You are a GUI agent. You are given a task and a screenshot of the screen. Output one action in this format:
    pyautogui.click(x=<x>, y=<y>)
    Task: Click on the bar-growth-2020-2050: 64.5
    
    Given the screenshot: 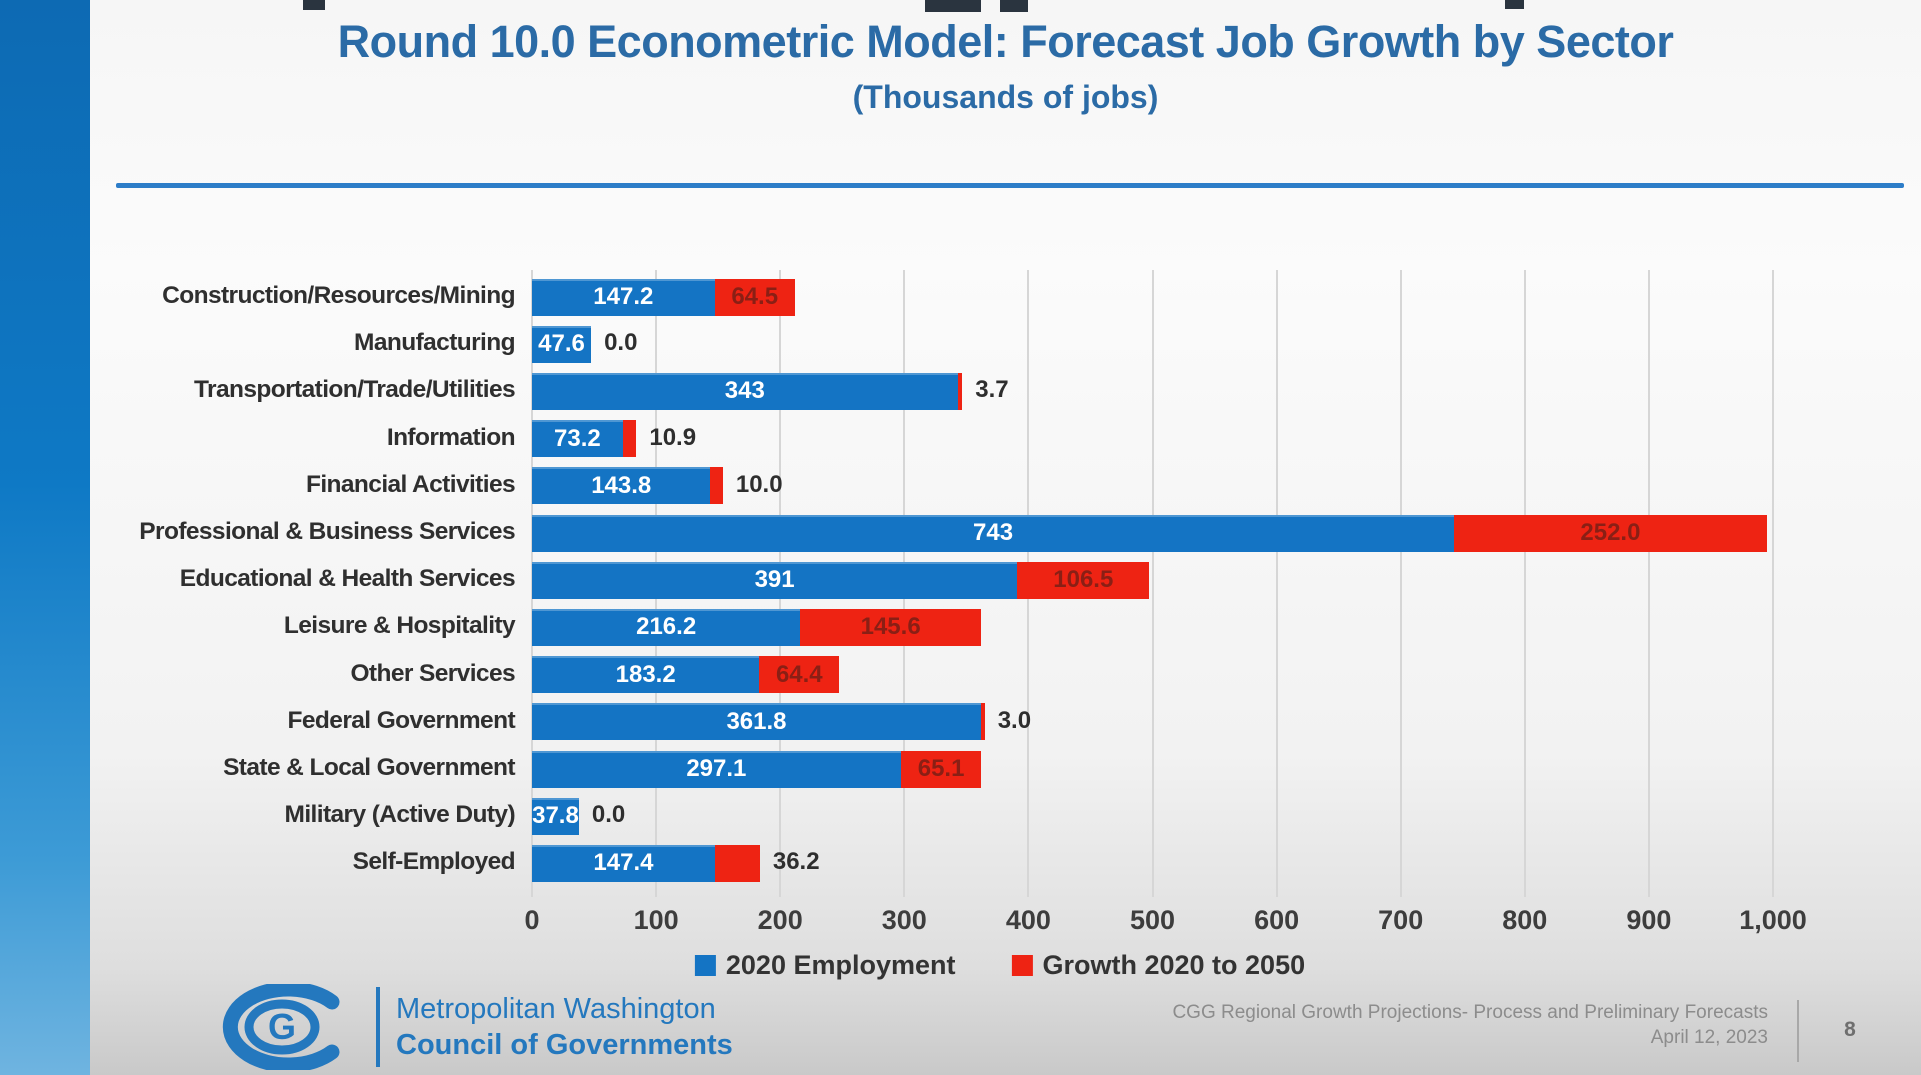 What is the action you would take?
    pyautogui.click(x=754, y=297)
    